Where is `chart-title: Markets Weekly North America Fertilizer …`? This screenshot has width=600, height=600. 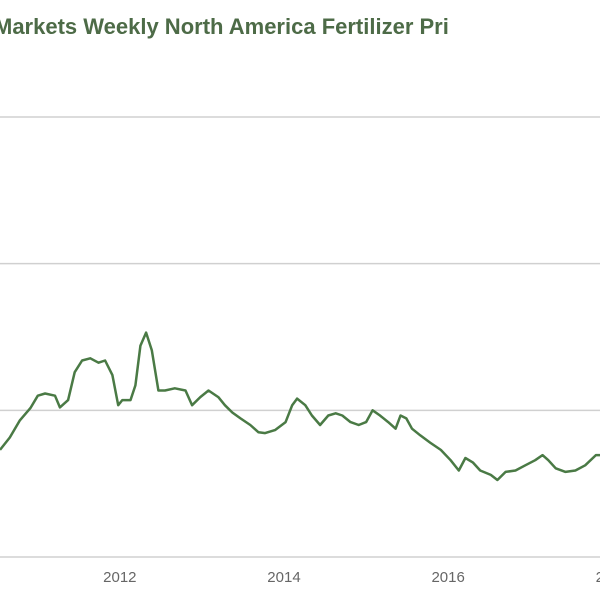 chart-title: Markets Weekly North America Fertilizer … is located at coordinates (224, 26).